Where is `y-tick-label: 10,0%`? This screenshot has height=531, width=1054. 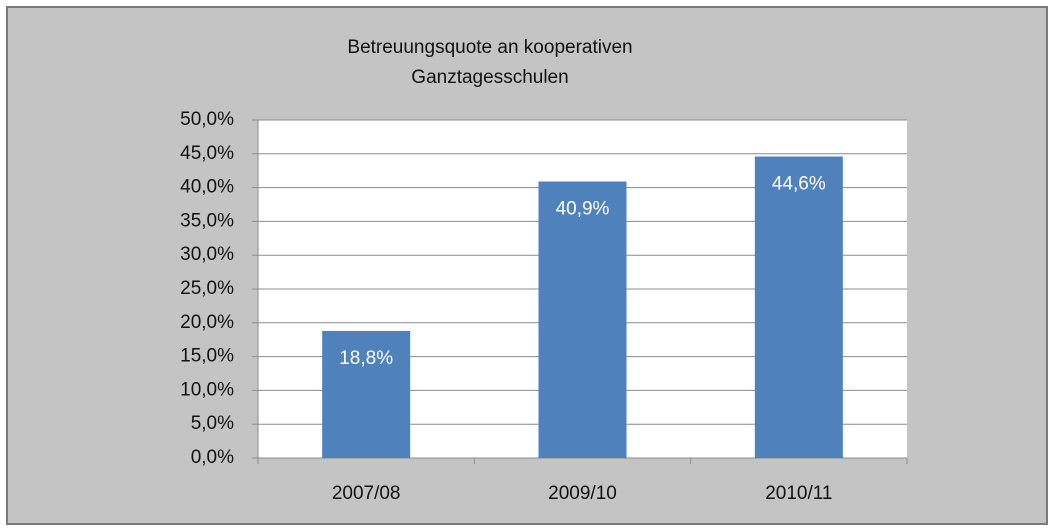
y-tick-label: 10,0% is located at coordinates (207, 389).